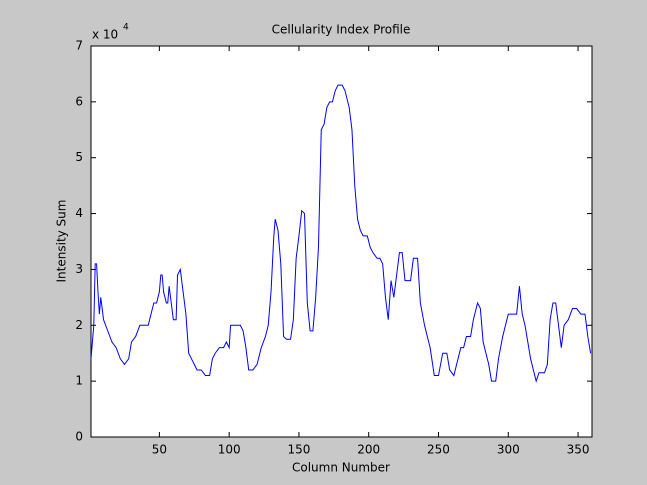 The image size is (647, 485). Describe the element at coordinates (79, 213) in the screenshot. I see `y-tick-label: 4` at that location.